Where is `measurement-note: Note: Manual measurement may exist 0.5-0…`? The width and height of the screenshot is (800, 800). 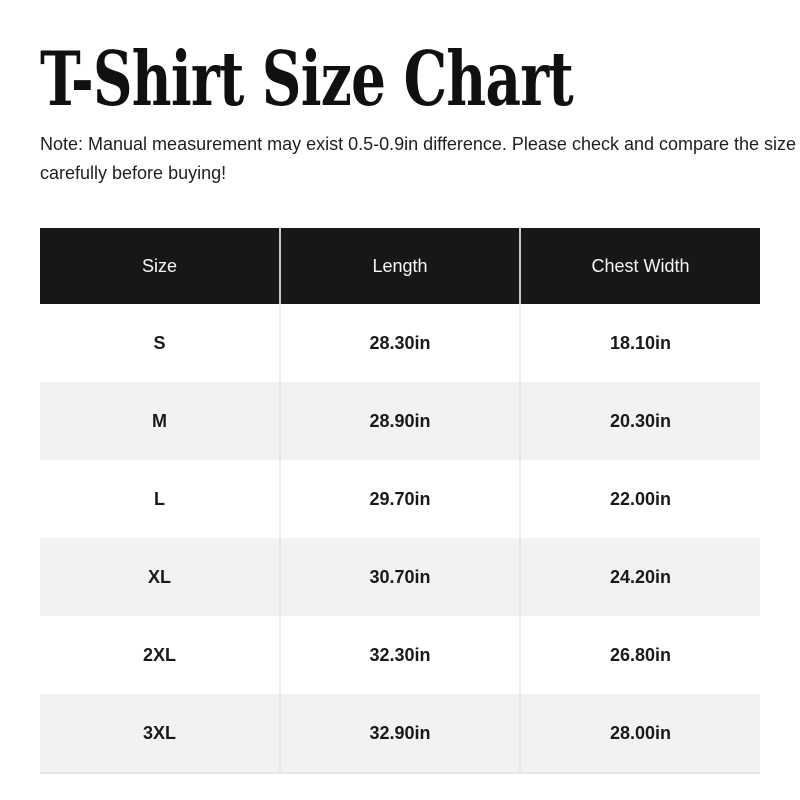 measurement-note: Note: Manual measurement may exist 0.5-0… is located at coordinates (418, 159).